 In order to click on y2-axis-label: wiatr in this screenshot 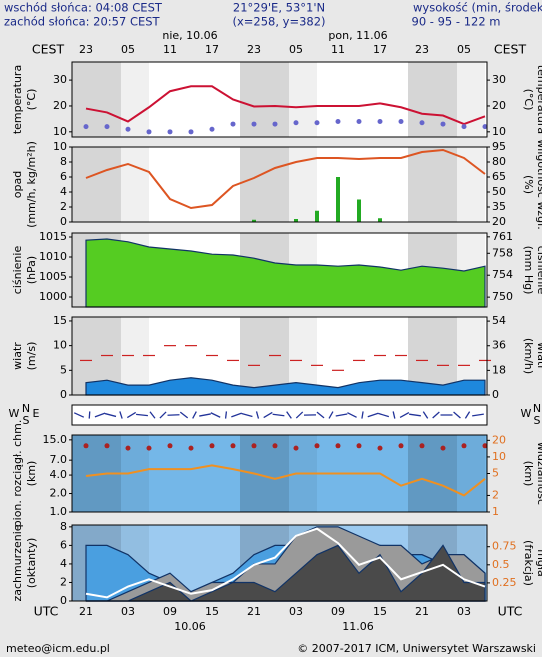, I will do `click(538, 356)`.